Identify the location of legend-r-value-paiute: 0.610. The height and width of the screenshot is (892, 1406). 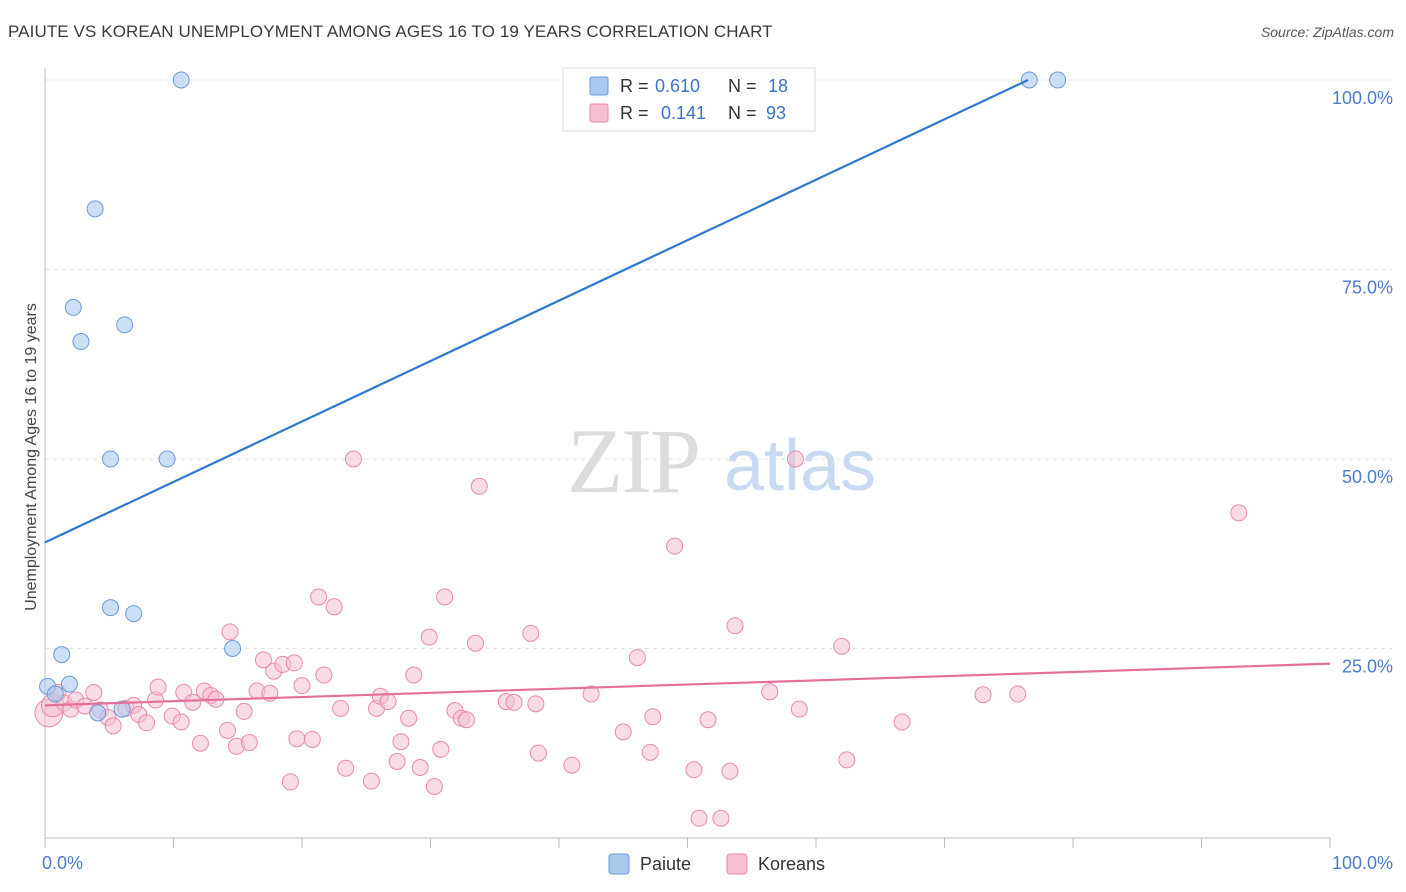
(677, 86).